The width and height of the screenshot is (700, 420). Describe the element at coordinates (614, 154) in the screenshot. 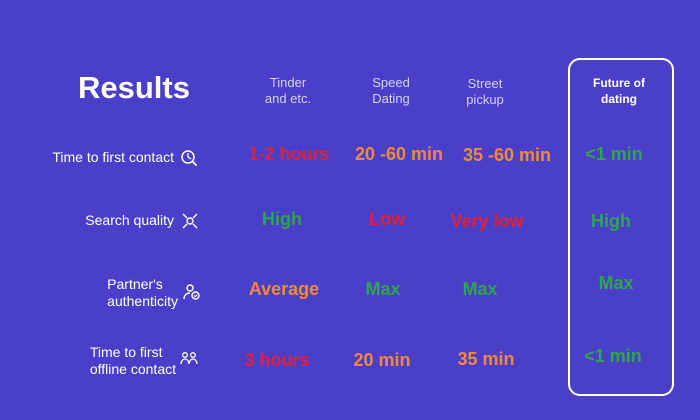

I see `cell-future-time-to-first-contact: <1 min` at that location.